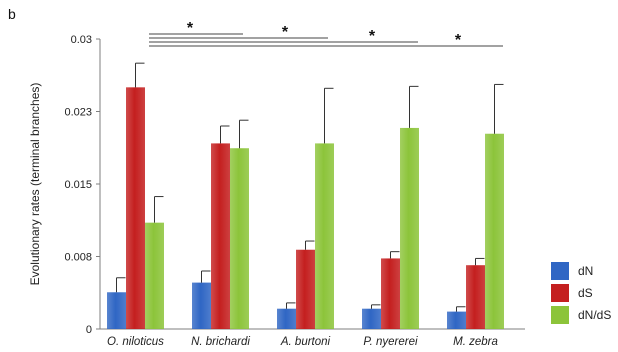 The width and height of the screenshot is (618, 352). Describe the element at coordinates (560, 293) in the screenshot. I see `legend-swatch-ds` at that location.